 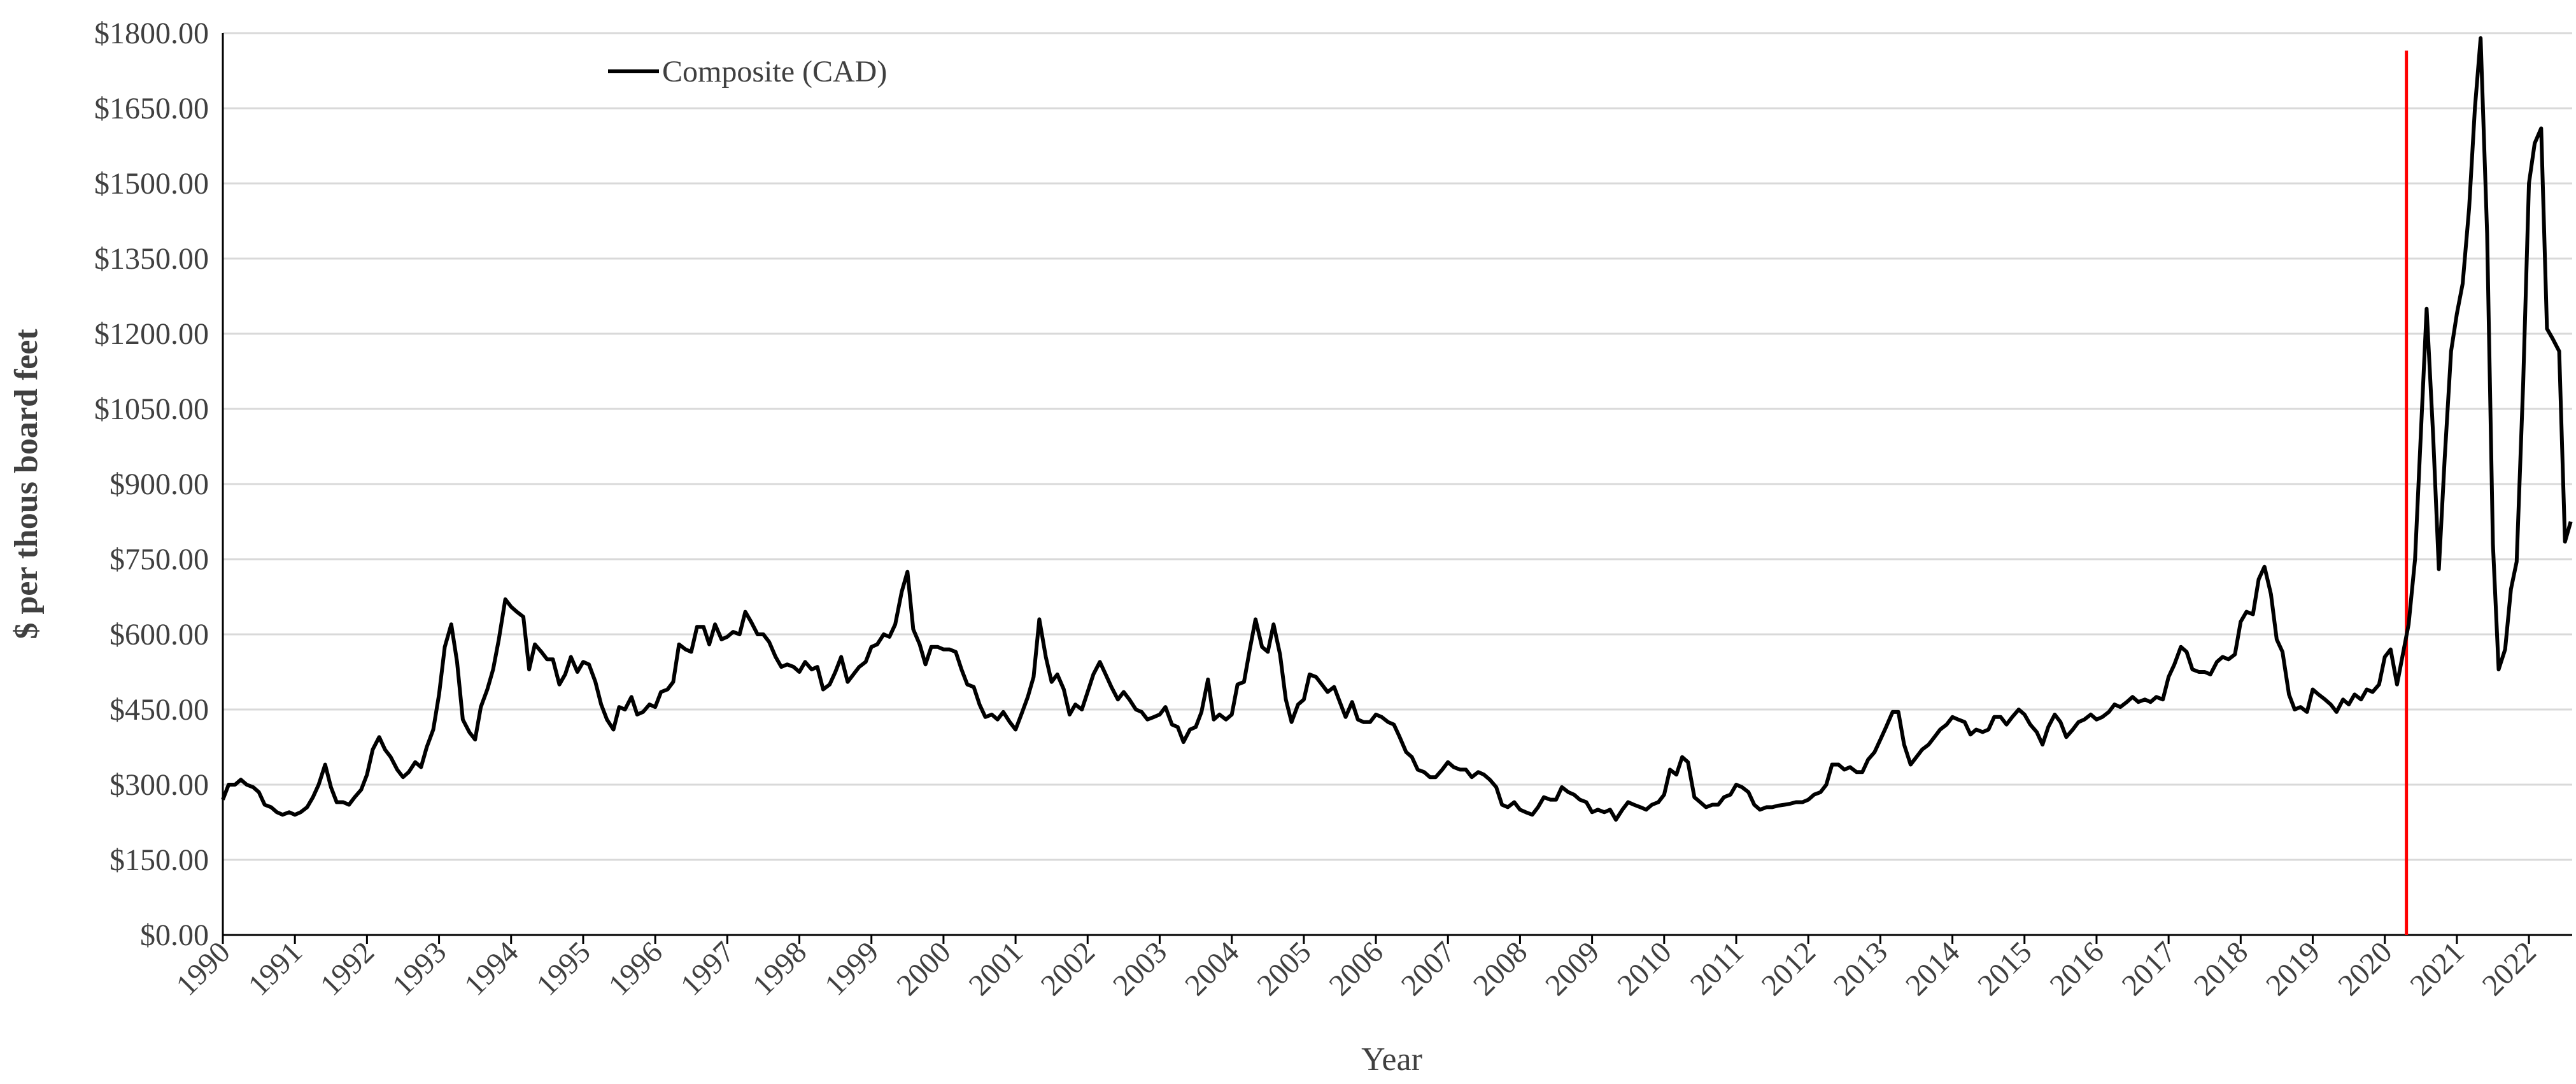 What do you see at coordinates (1391, 1059) in the screenshot?
I see `x-axis-label: Year` at bounding box center [1391, 1059].